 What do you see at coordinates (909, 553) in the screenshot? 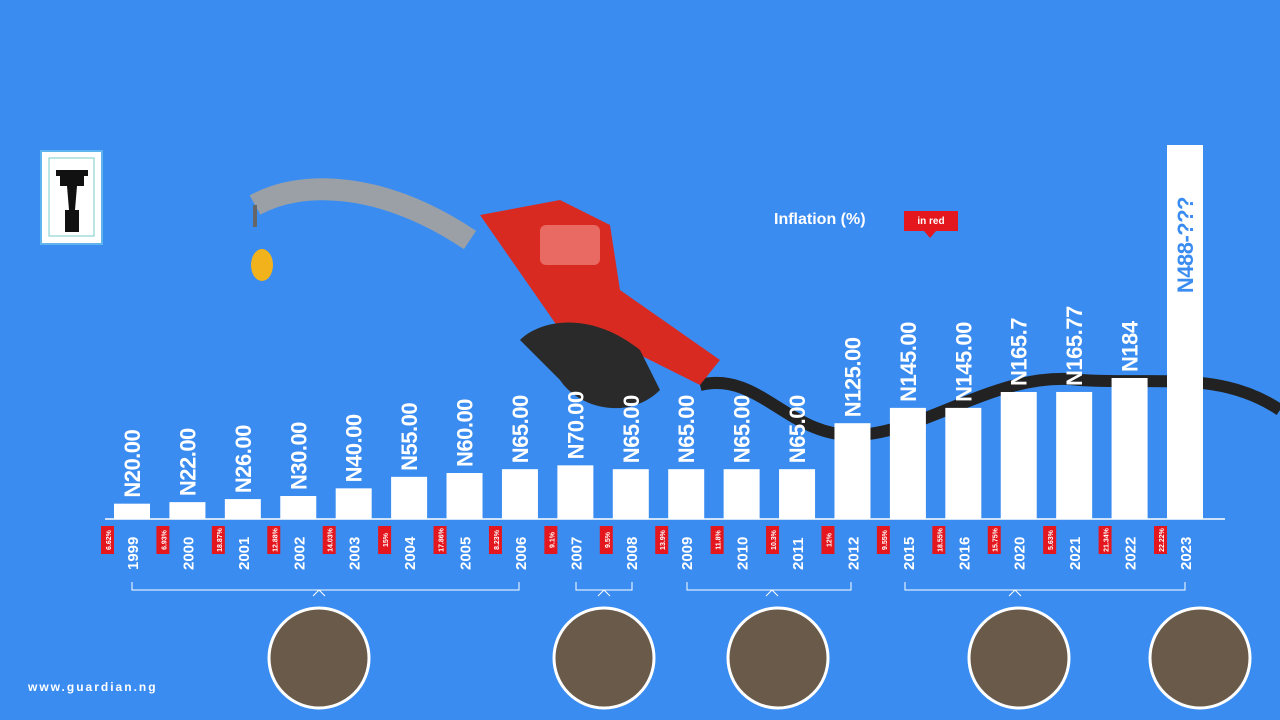
I see `x-tick-label: 2015` at bounding box center [909, 553].